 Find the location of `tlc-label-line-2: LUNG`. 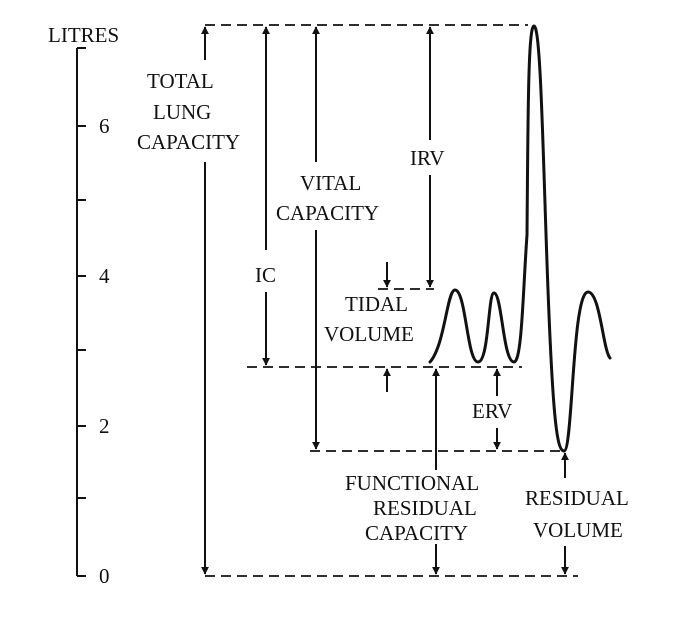

tlc-label-line-2: LUNG is located at coordinates (182, 112).